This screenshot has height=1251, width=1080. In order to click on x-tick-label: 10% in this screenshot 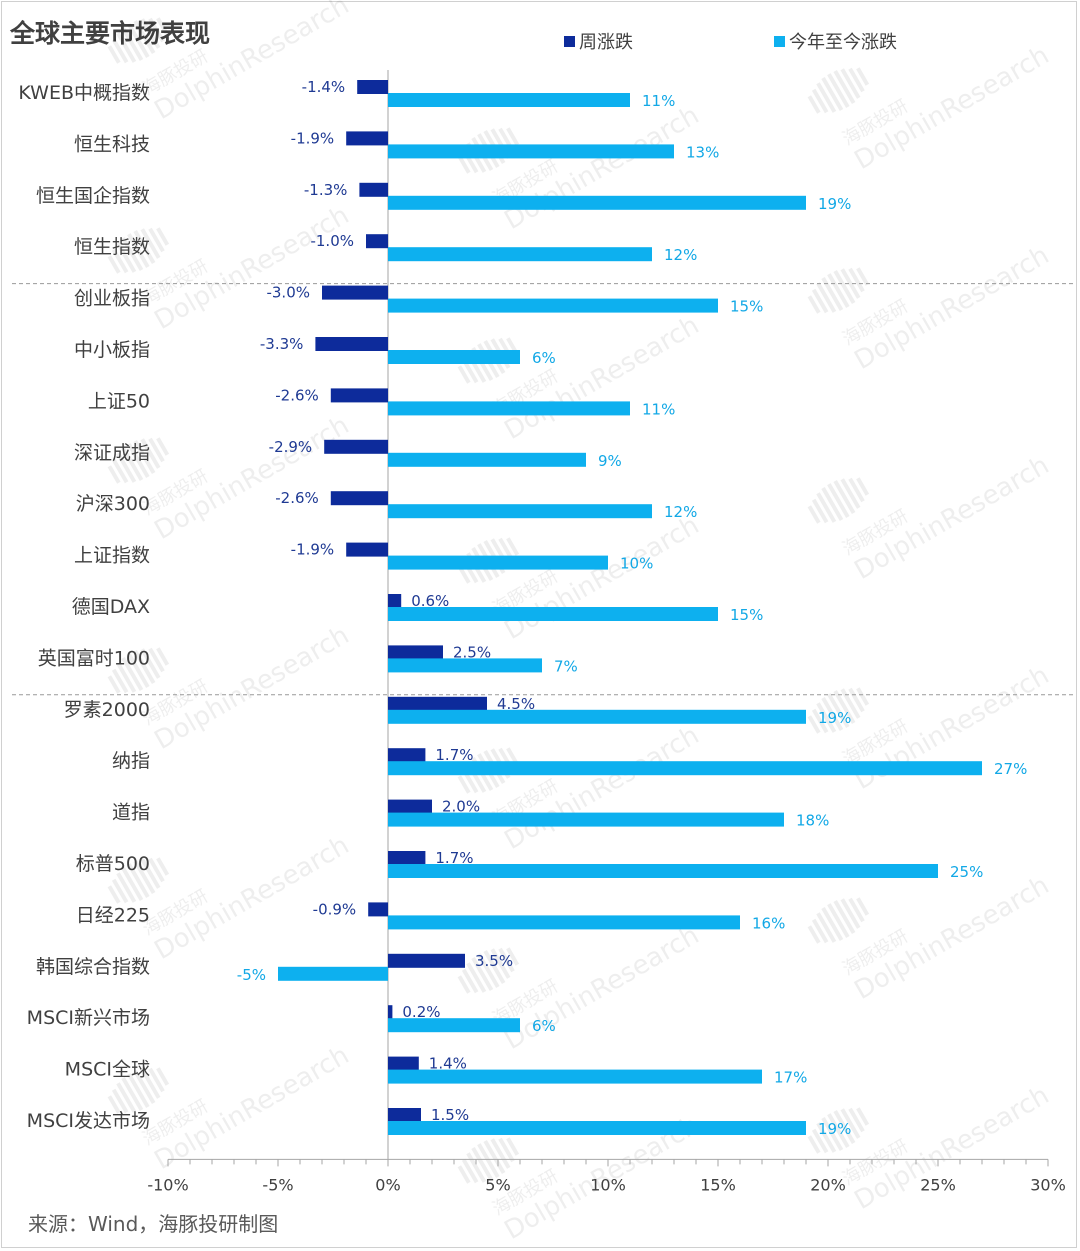, I will do `click(608, 1184)`.